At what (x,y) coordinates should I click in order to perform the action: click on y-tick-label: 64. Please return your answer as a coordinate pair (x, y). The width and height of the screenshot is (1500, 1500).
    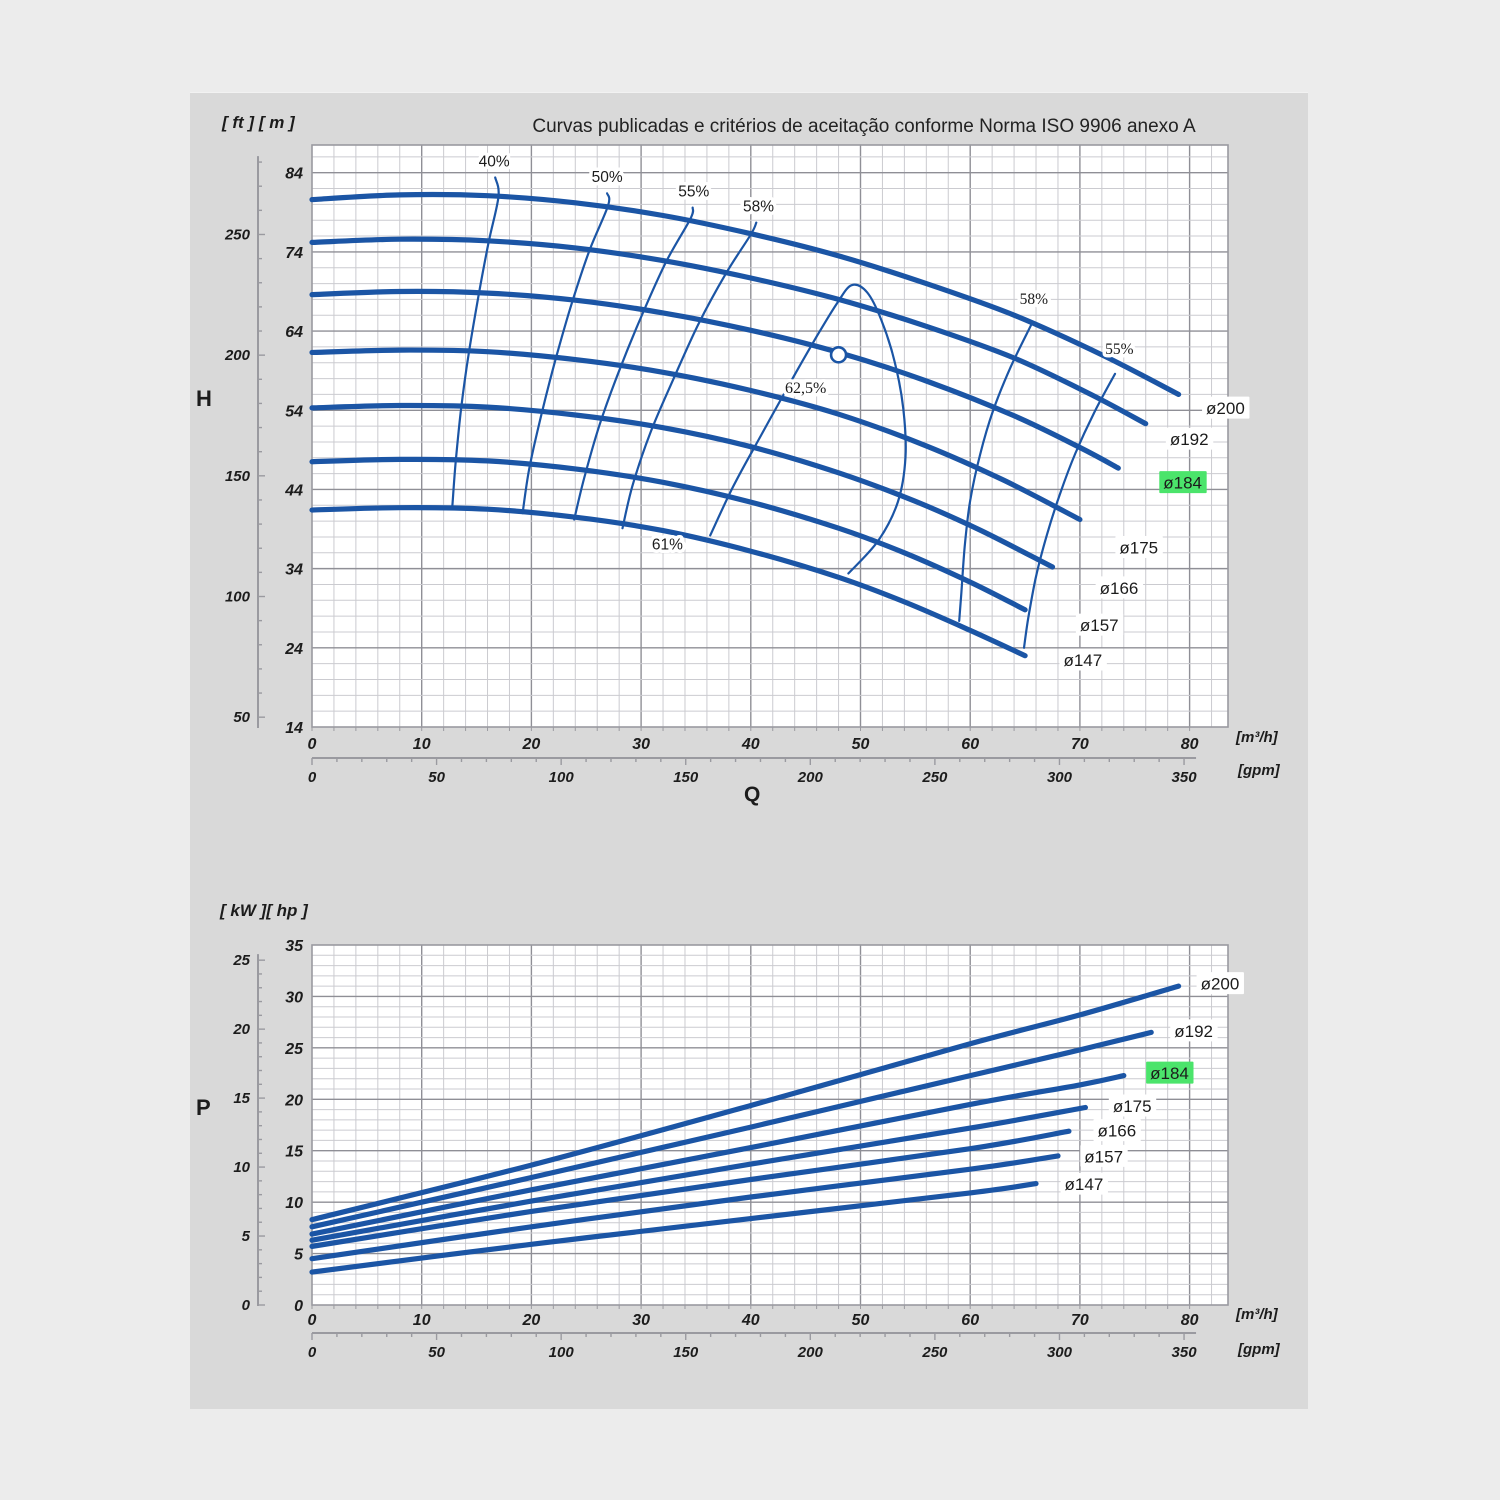
    Looking at the image, I should click on (294, 332).